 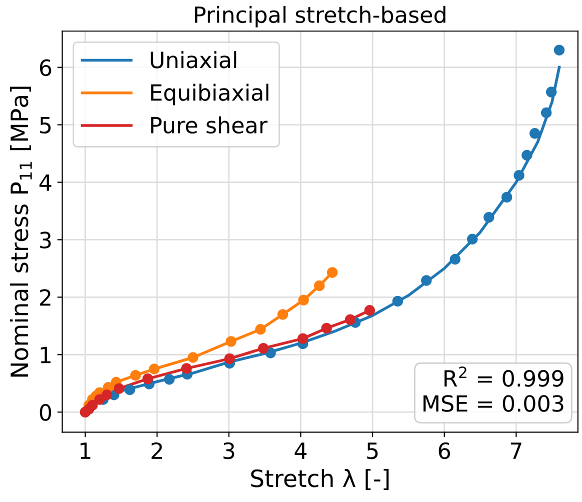 I want to click on y-tick-label: 0, so click(x=46, y=412).